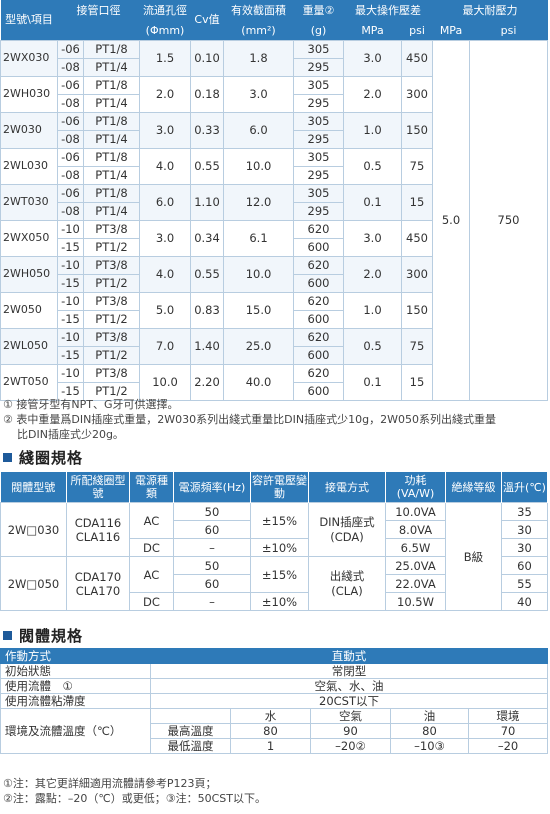 The image size is (550, 814). What do you see at coordinates (274, 130) in the screenshot?
I see `table-row: 2W030 -06 PT1/8 3.0 0.33 6.0 305 1.0 150` at bounding box center [274, 130].